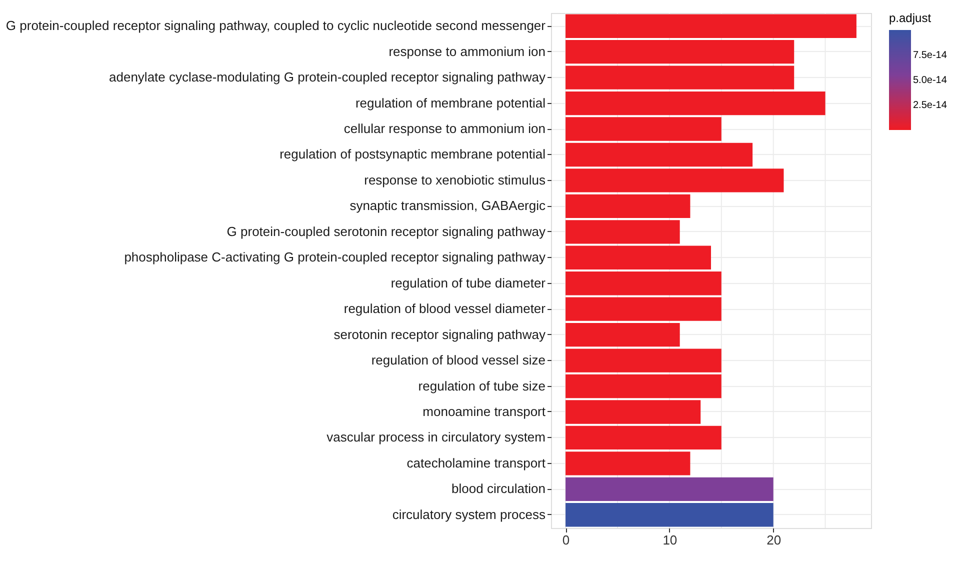 This screenshot has height=572, width=966. Describe the element at coordinates (445, 128) in the screenshot. I see `y-tick-label: cellular response to ammonium ion` at that location.